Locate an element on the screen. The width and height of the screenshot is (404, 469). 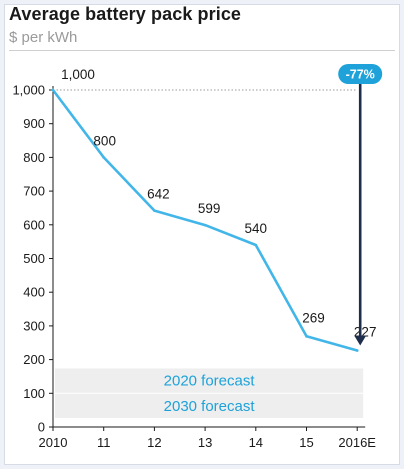
x-tick-label: 14 is located at coordinates (256, 442).